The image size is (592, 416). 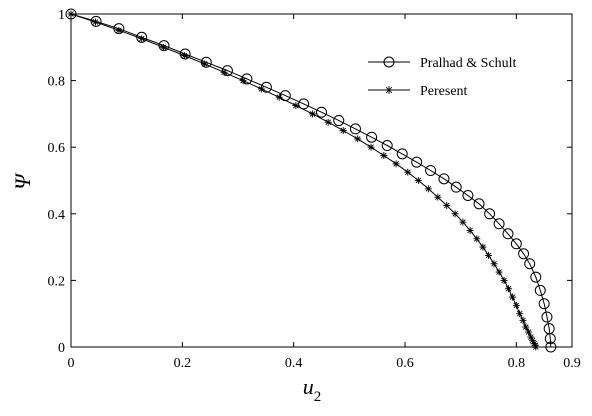 What do you see at coordinates (61, 15) in the screenshot?
I see `y-tick-label: 1` at bounding box center [61, 15].